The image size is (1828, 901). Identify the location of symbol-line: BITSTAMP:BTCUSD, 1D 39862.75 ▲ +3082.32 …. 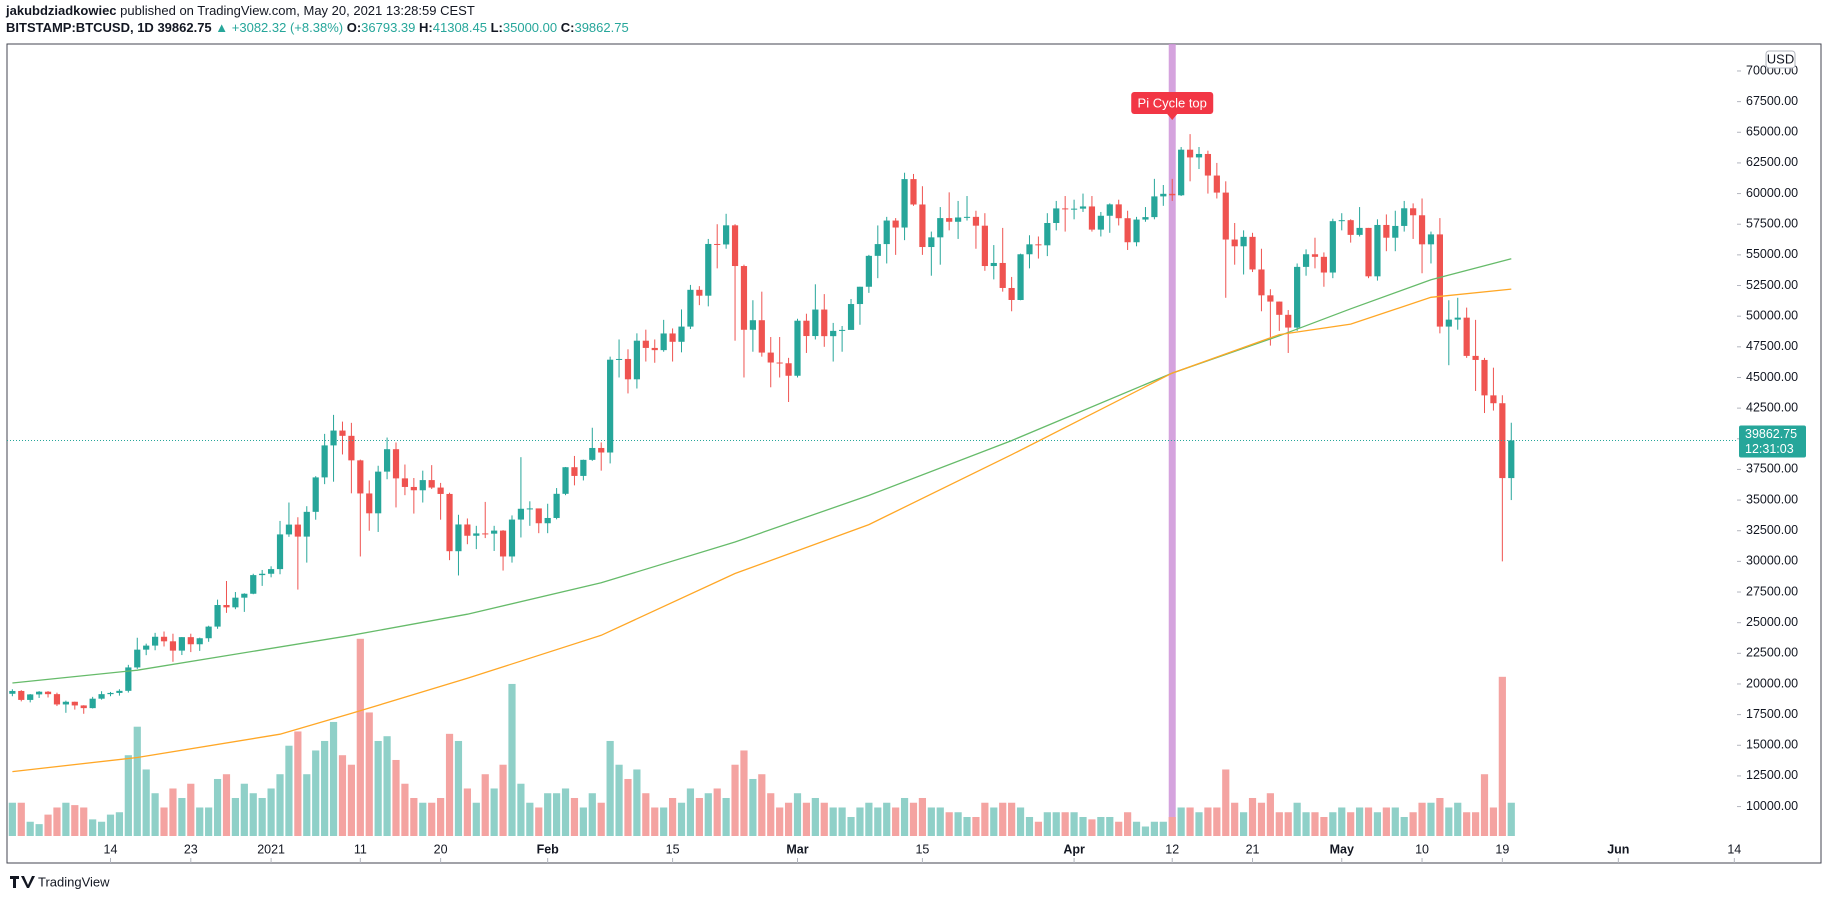
(317, 27).